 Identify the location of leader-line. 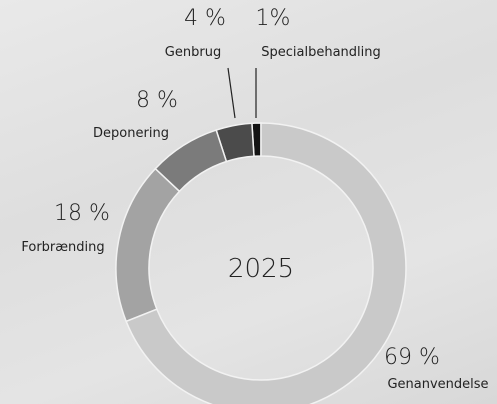
(231, 93).